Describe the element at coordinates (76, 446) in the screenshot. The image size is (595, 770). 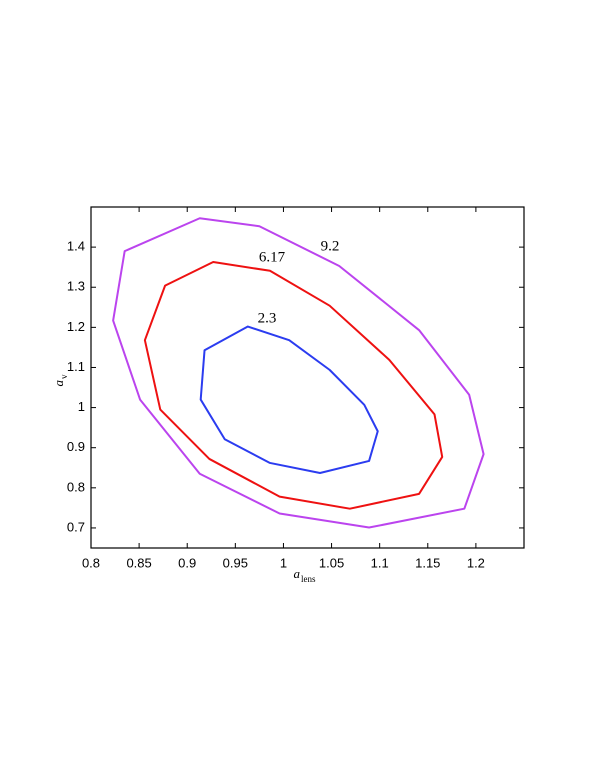
I see `y-tick-label: 0.9` at that location.